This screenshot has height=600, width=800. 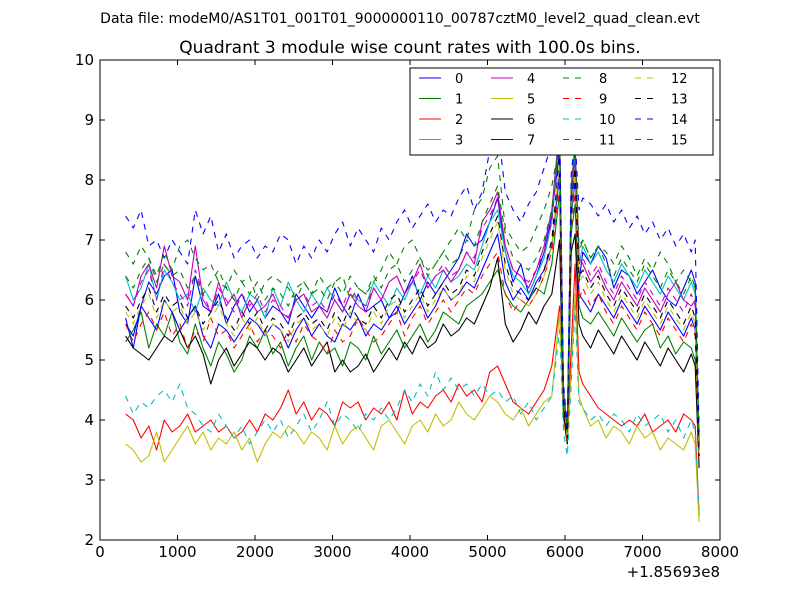 I want to click on y-tick-label: 2, so click(x=89, y=540).